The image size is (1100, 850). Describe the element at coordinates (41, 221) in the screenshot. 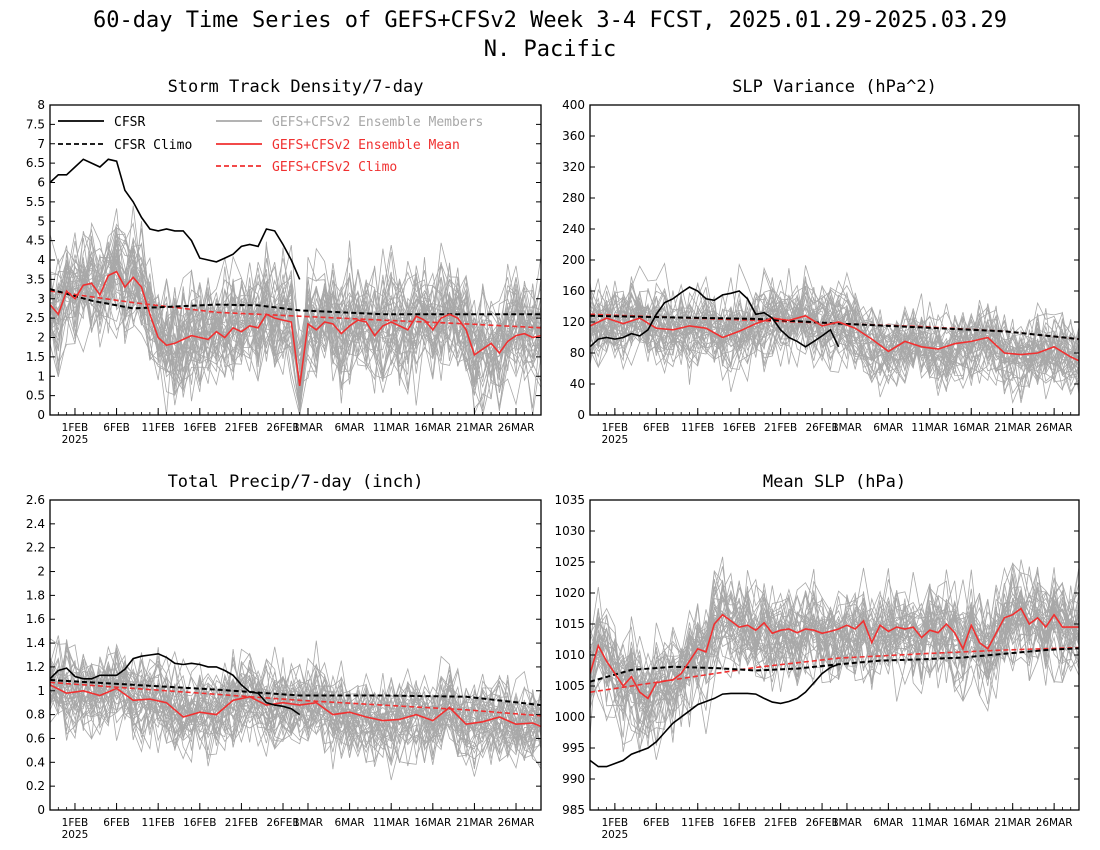

I see `y-tick-label: 5` at that location.